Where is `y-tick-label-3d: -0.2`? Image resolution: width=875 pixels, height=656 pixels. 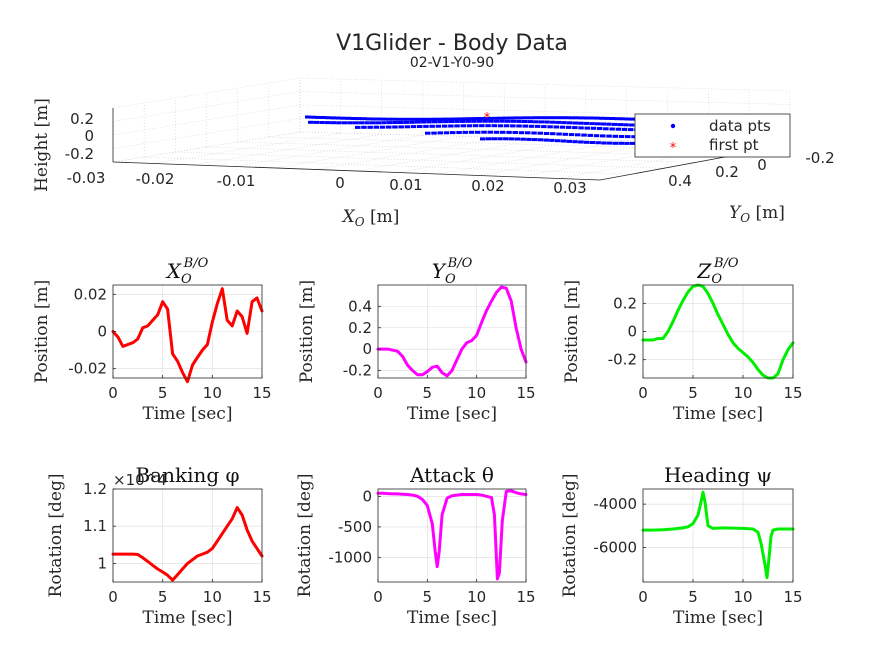 y-tick-label-3d: -0.2 is located at coordinates (819, 158).